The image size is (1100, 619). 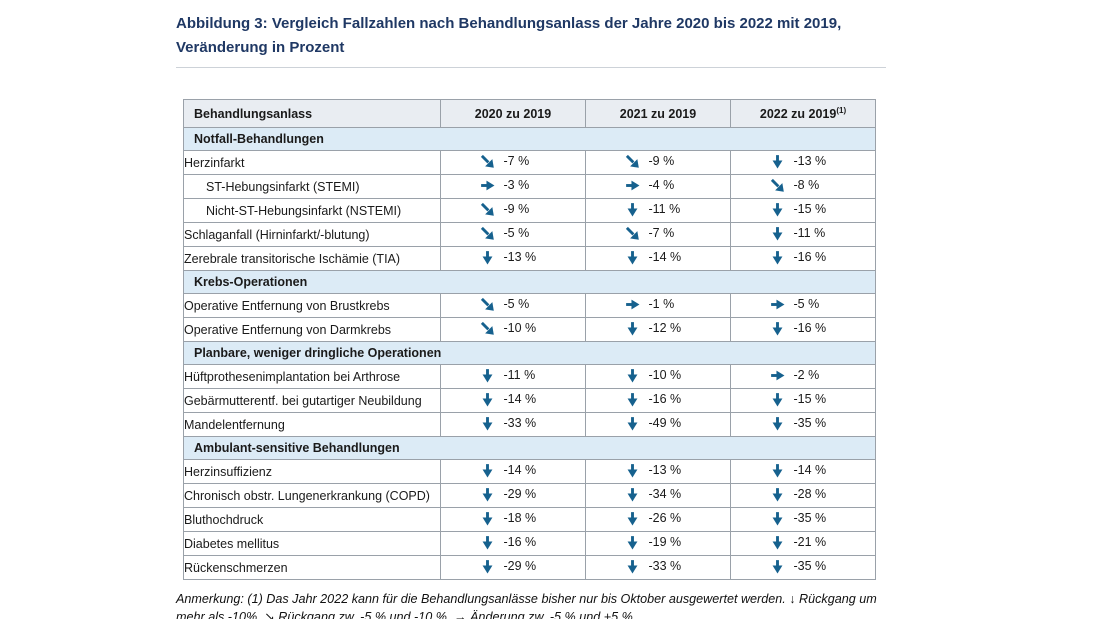 What do you see at coordinates (810, 470) in the screenshot?
I see `value-text: -14 %` at bounding box center [810, 470].